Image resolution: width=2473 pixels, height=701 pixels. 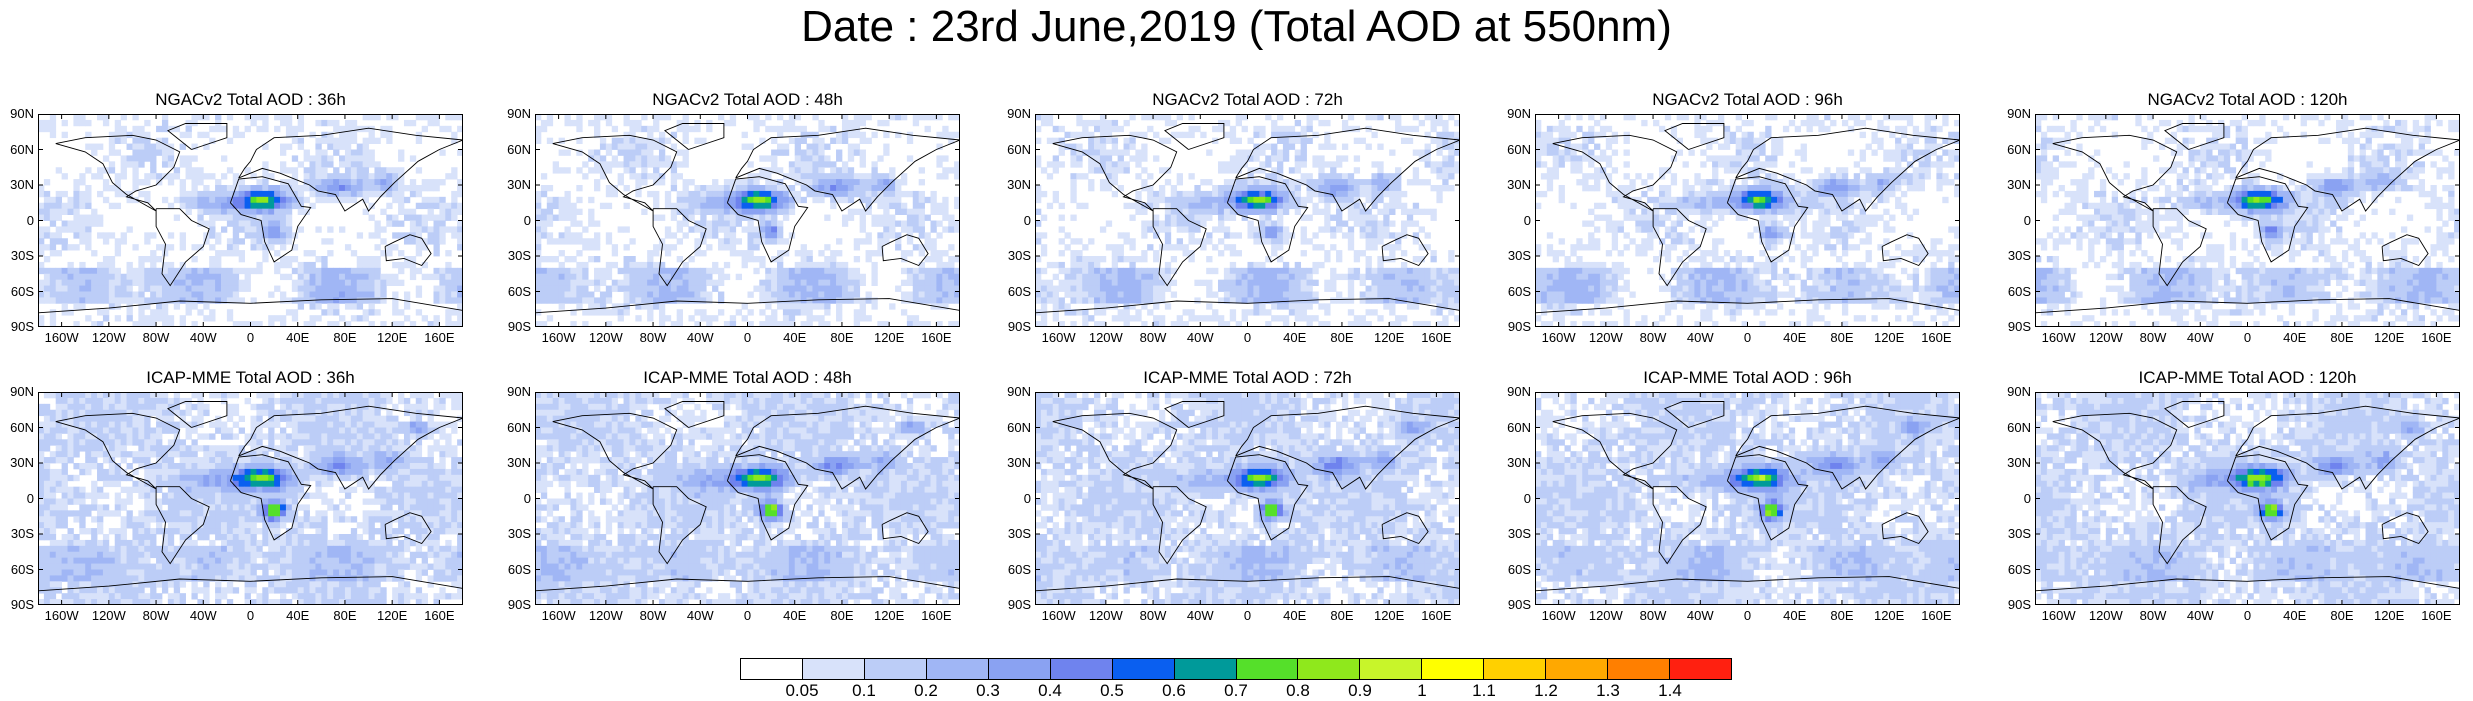 I want to click on panel-title: NGACv2 Total AOD : 120h, so click(x=2247, y=99).